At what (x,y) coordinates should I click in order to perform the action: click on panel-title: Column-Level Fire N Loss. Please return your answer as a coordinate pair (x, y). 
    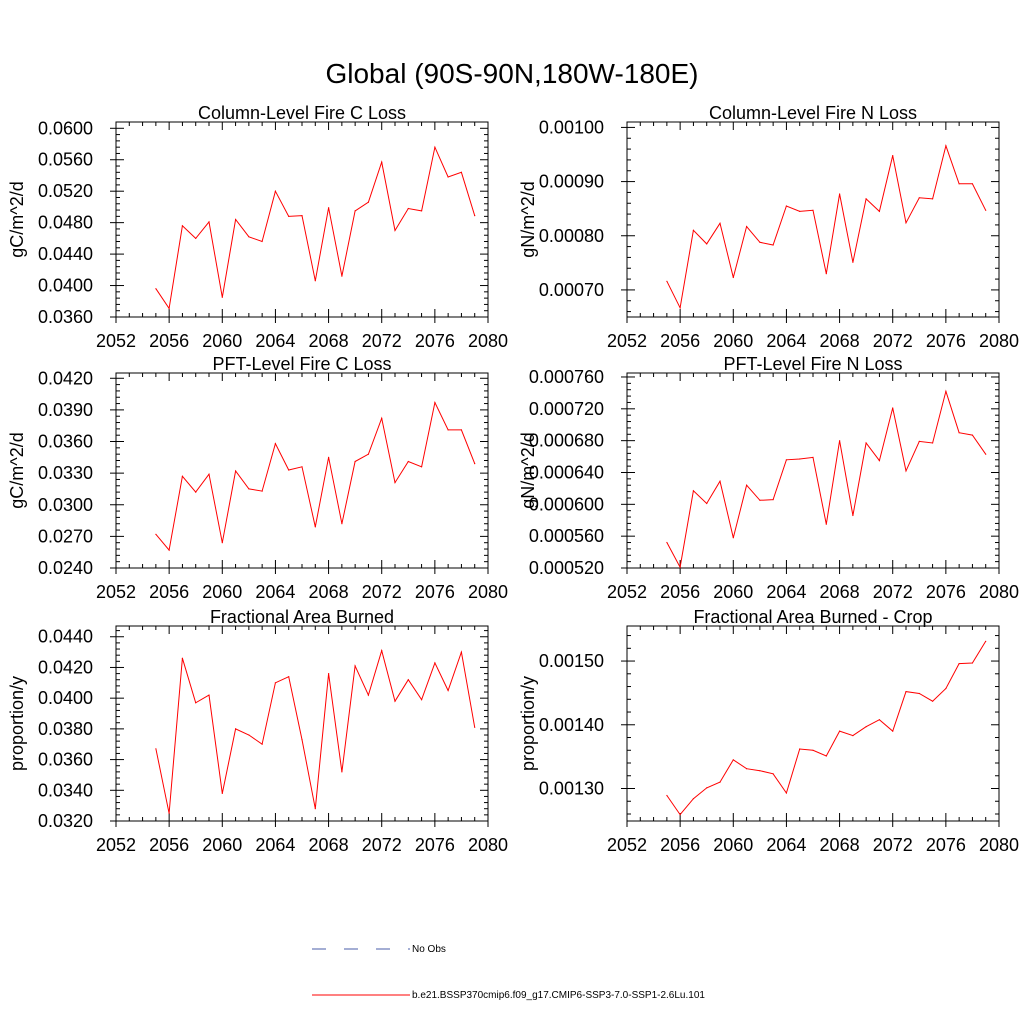
    Looking at the image, I should click on (813, 113).